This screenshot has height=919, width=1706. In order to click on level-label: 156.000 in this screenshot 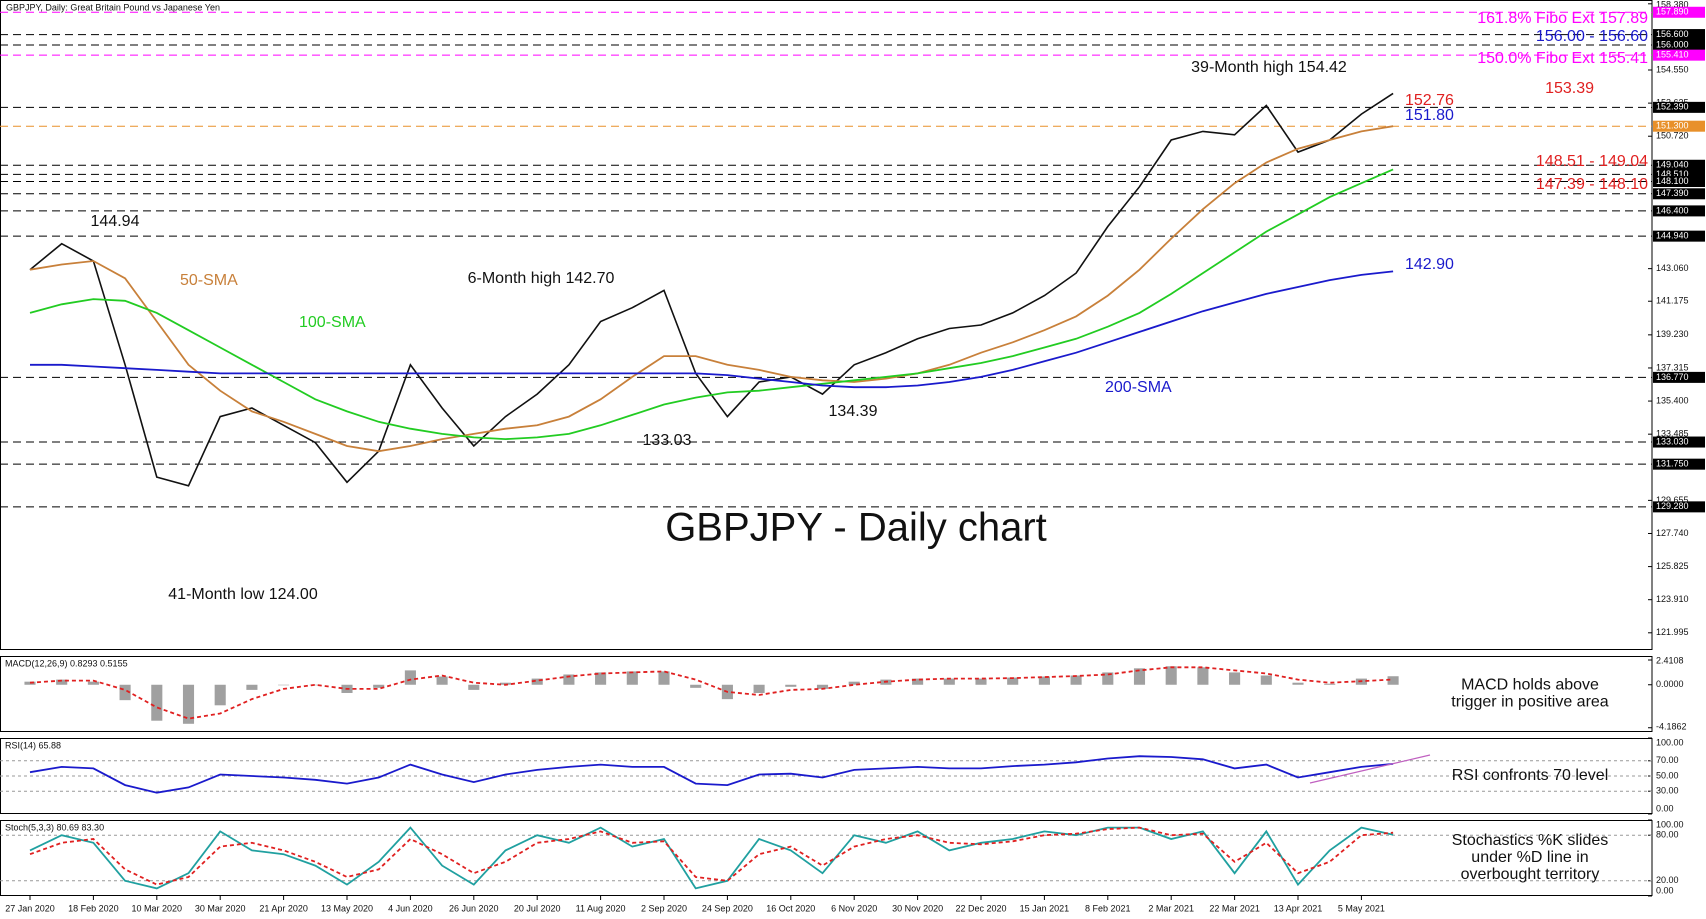, I will do `click(1672, 44)`.